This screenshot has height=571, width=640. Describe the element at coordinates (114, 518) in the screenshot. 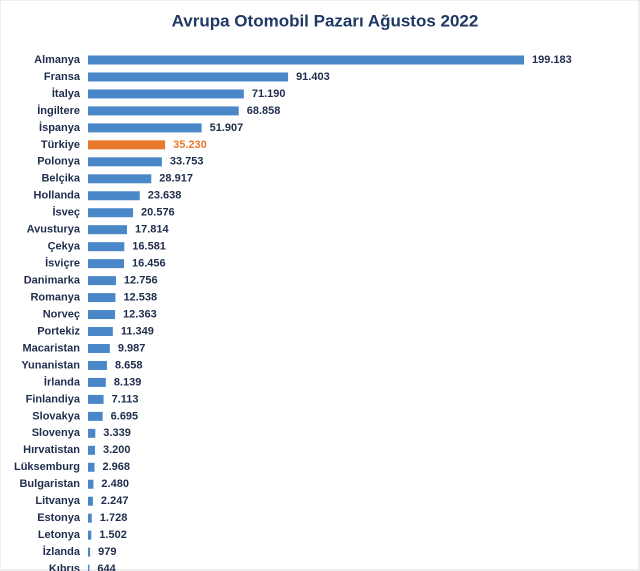

I see `value-label: 1.728` at that location.